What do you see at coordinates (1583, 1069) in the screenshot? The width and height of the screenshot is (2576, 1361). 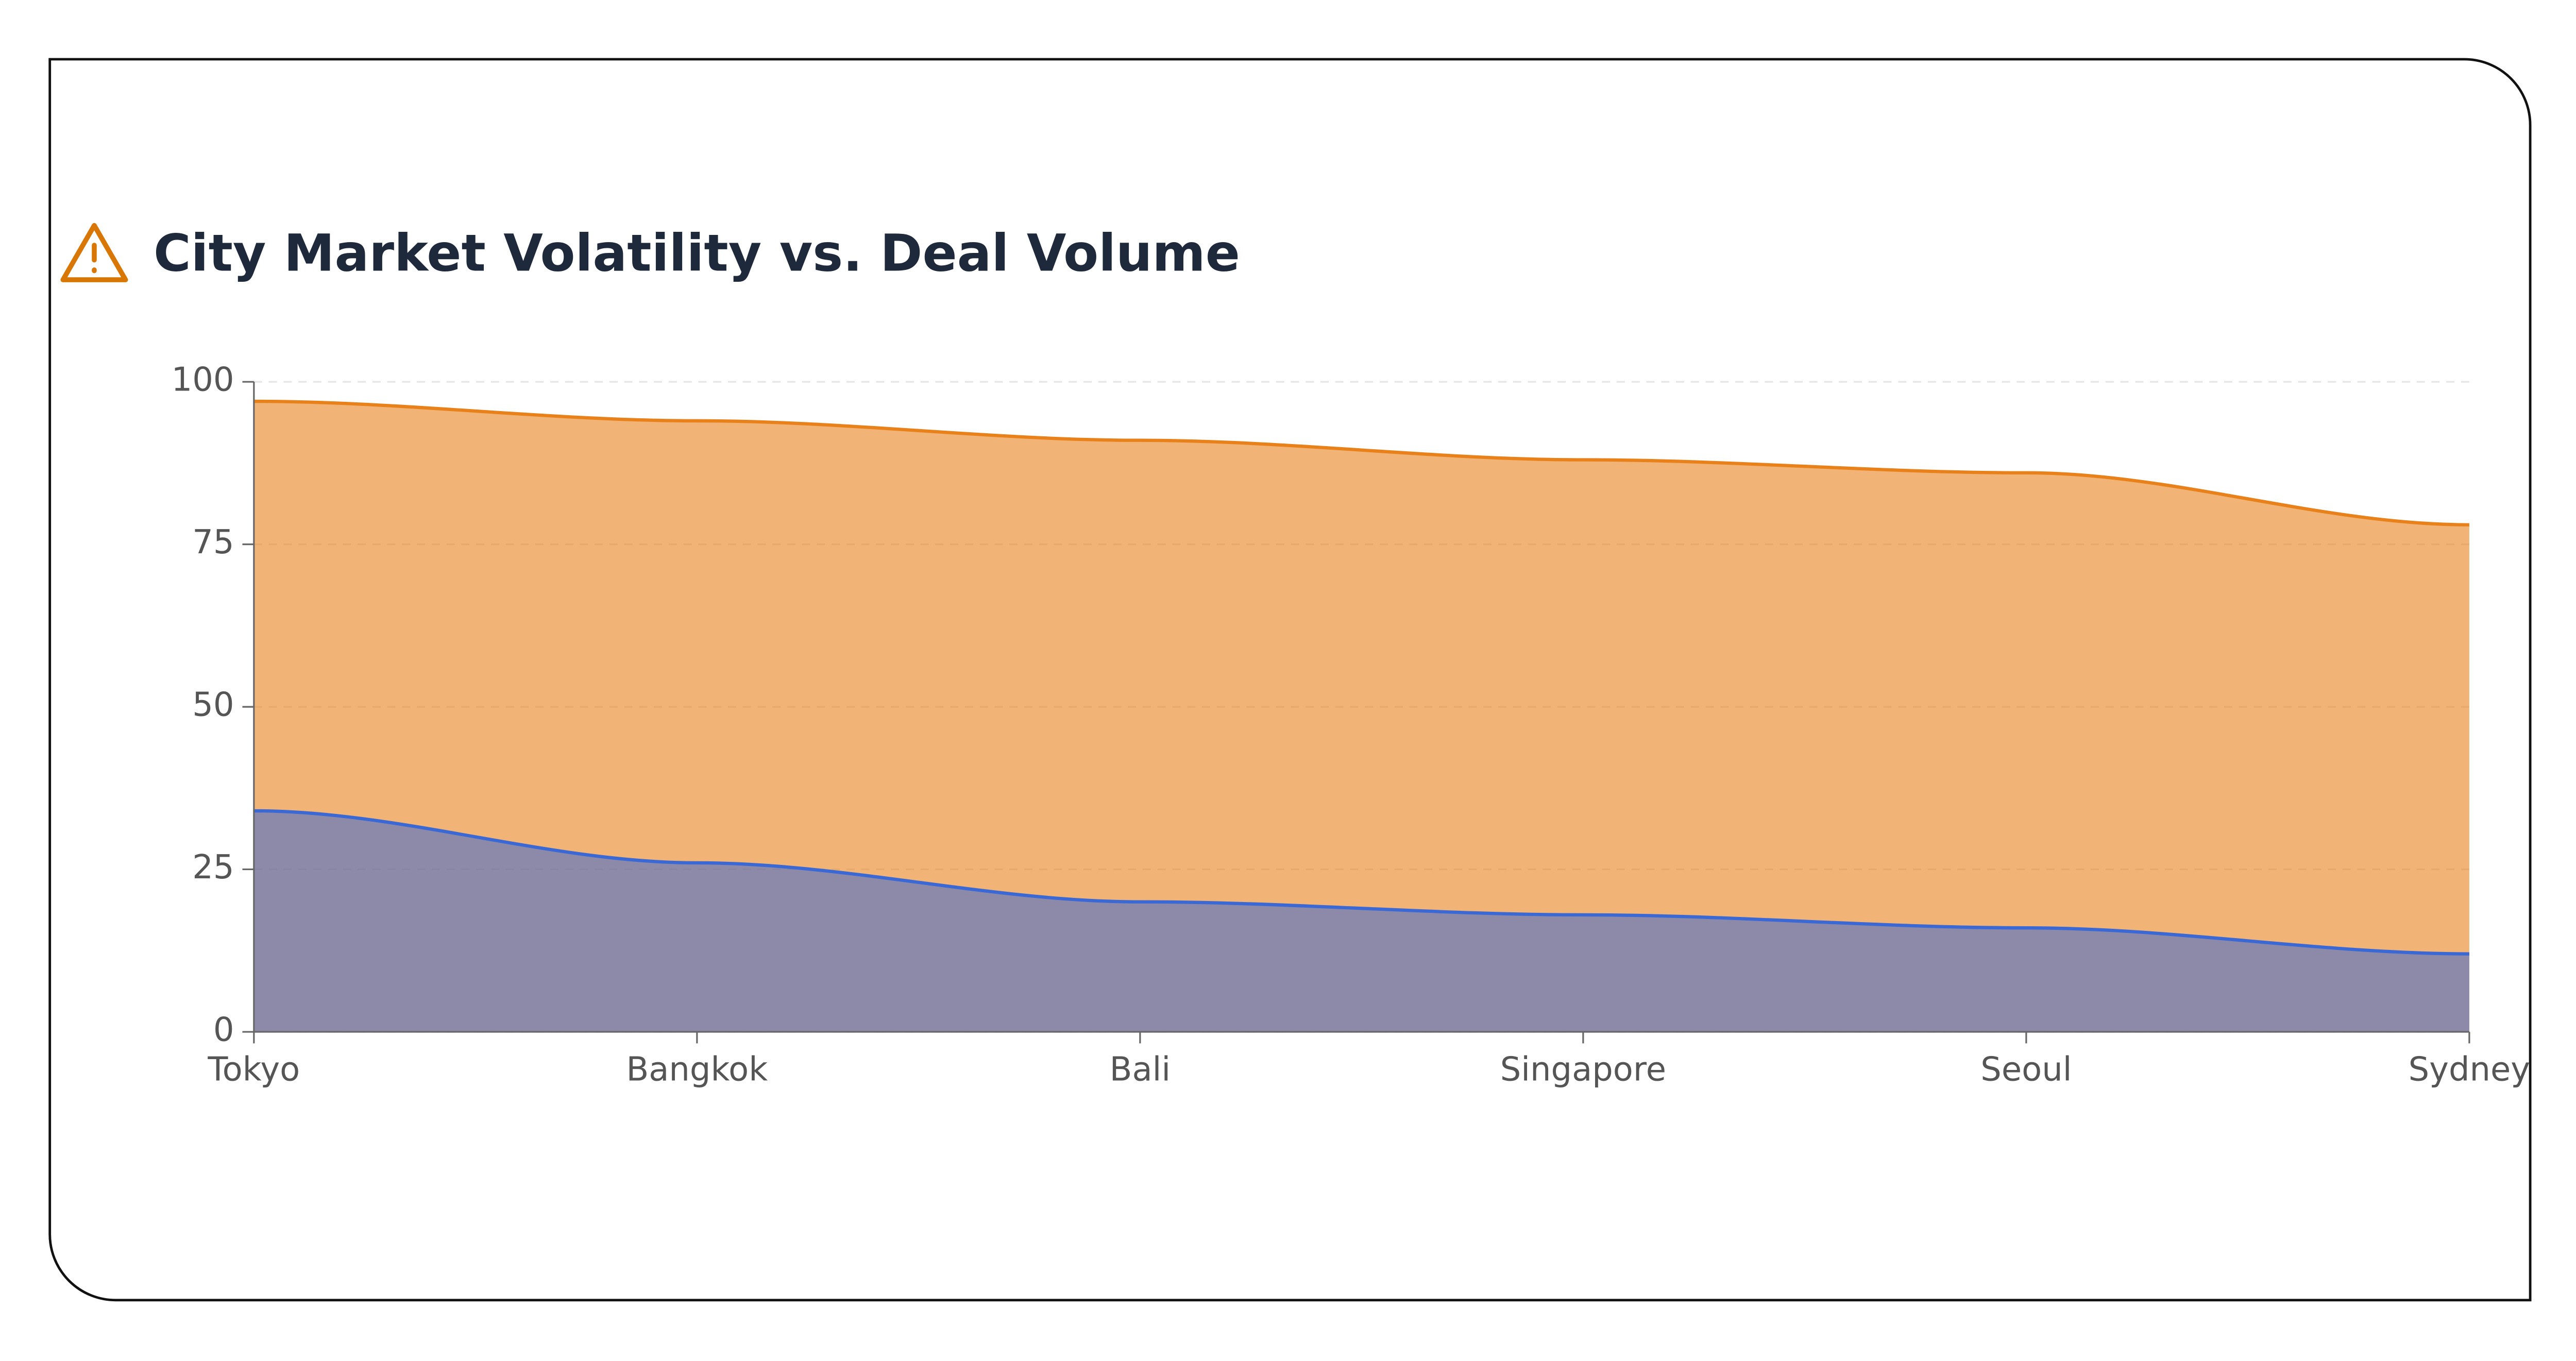 I see `x-tick-label: Singapore` at bounding box center [1583, 1069].